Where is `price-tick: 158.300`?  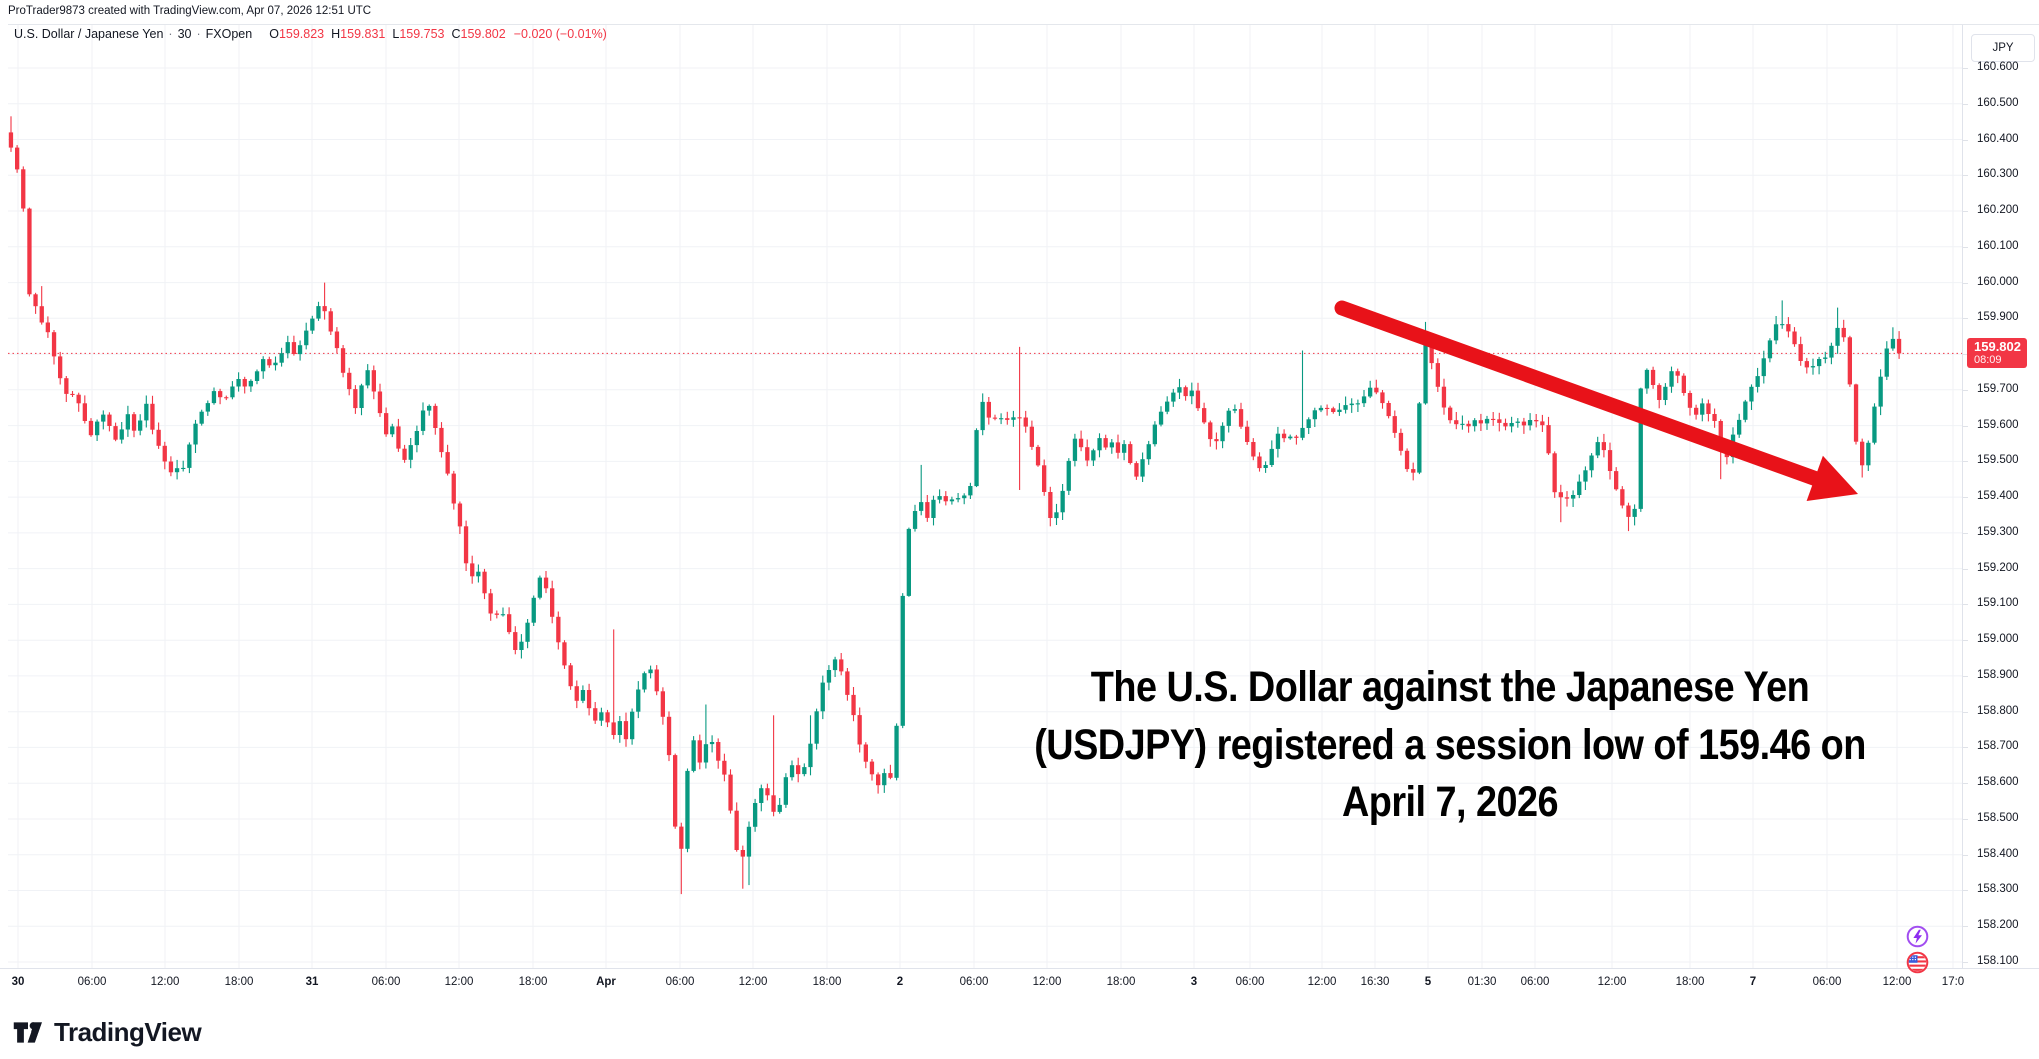 price-tick: 158.300 is located at coordinates (1998, 889).